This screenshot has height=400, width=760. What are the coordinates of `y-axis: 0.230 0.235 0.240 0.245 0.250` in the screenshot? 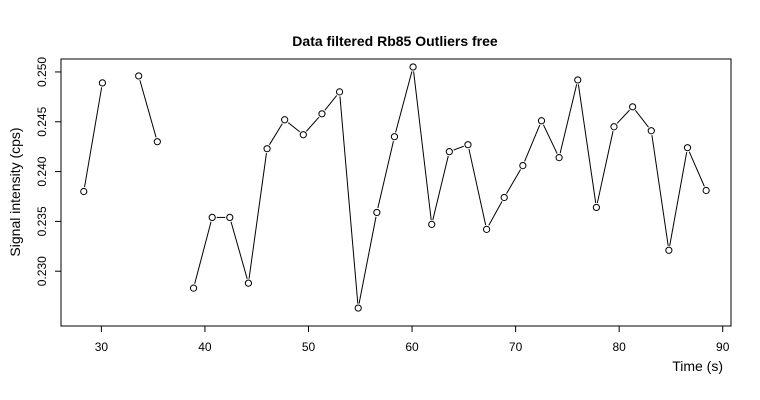 It's located at (48, 171).